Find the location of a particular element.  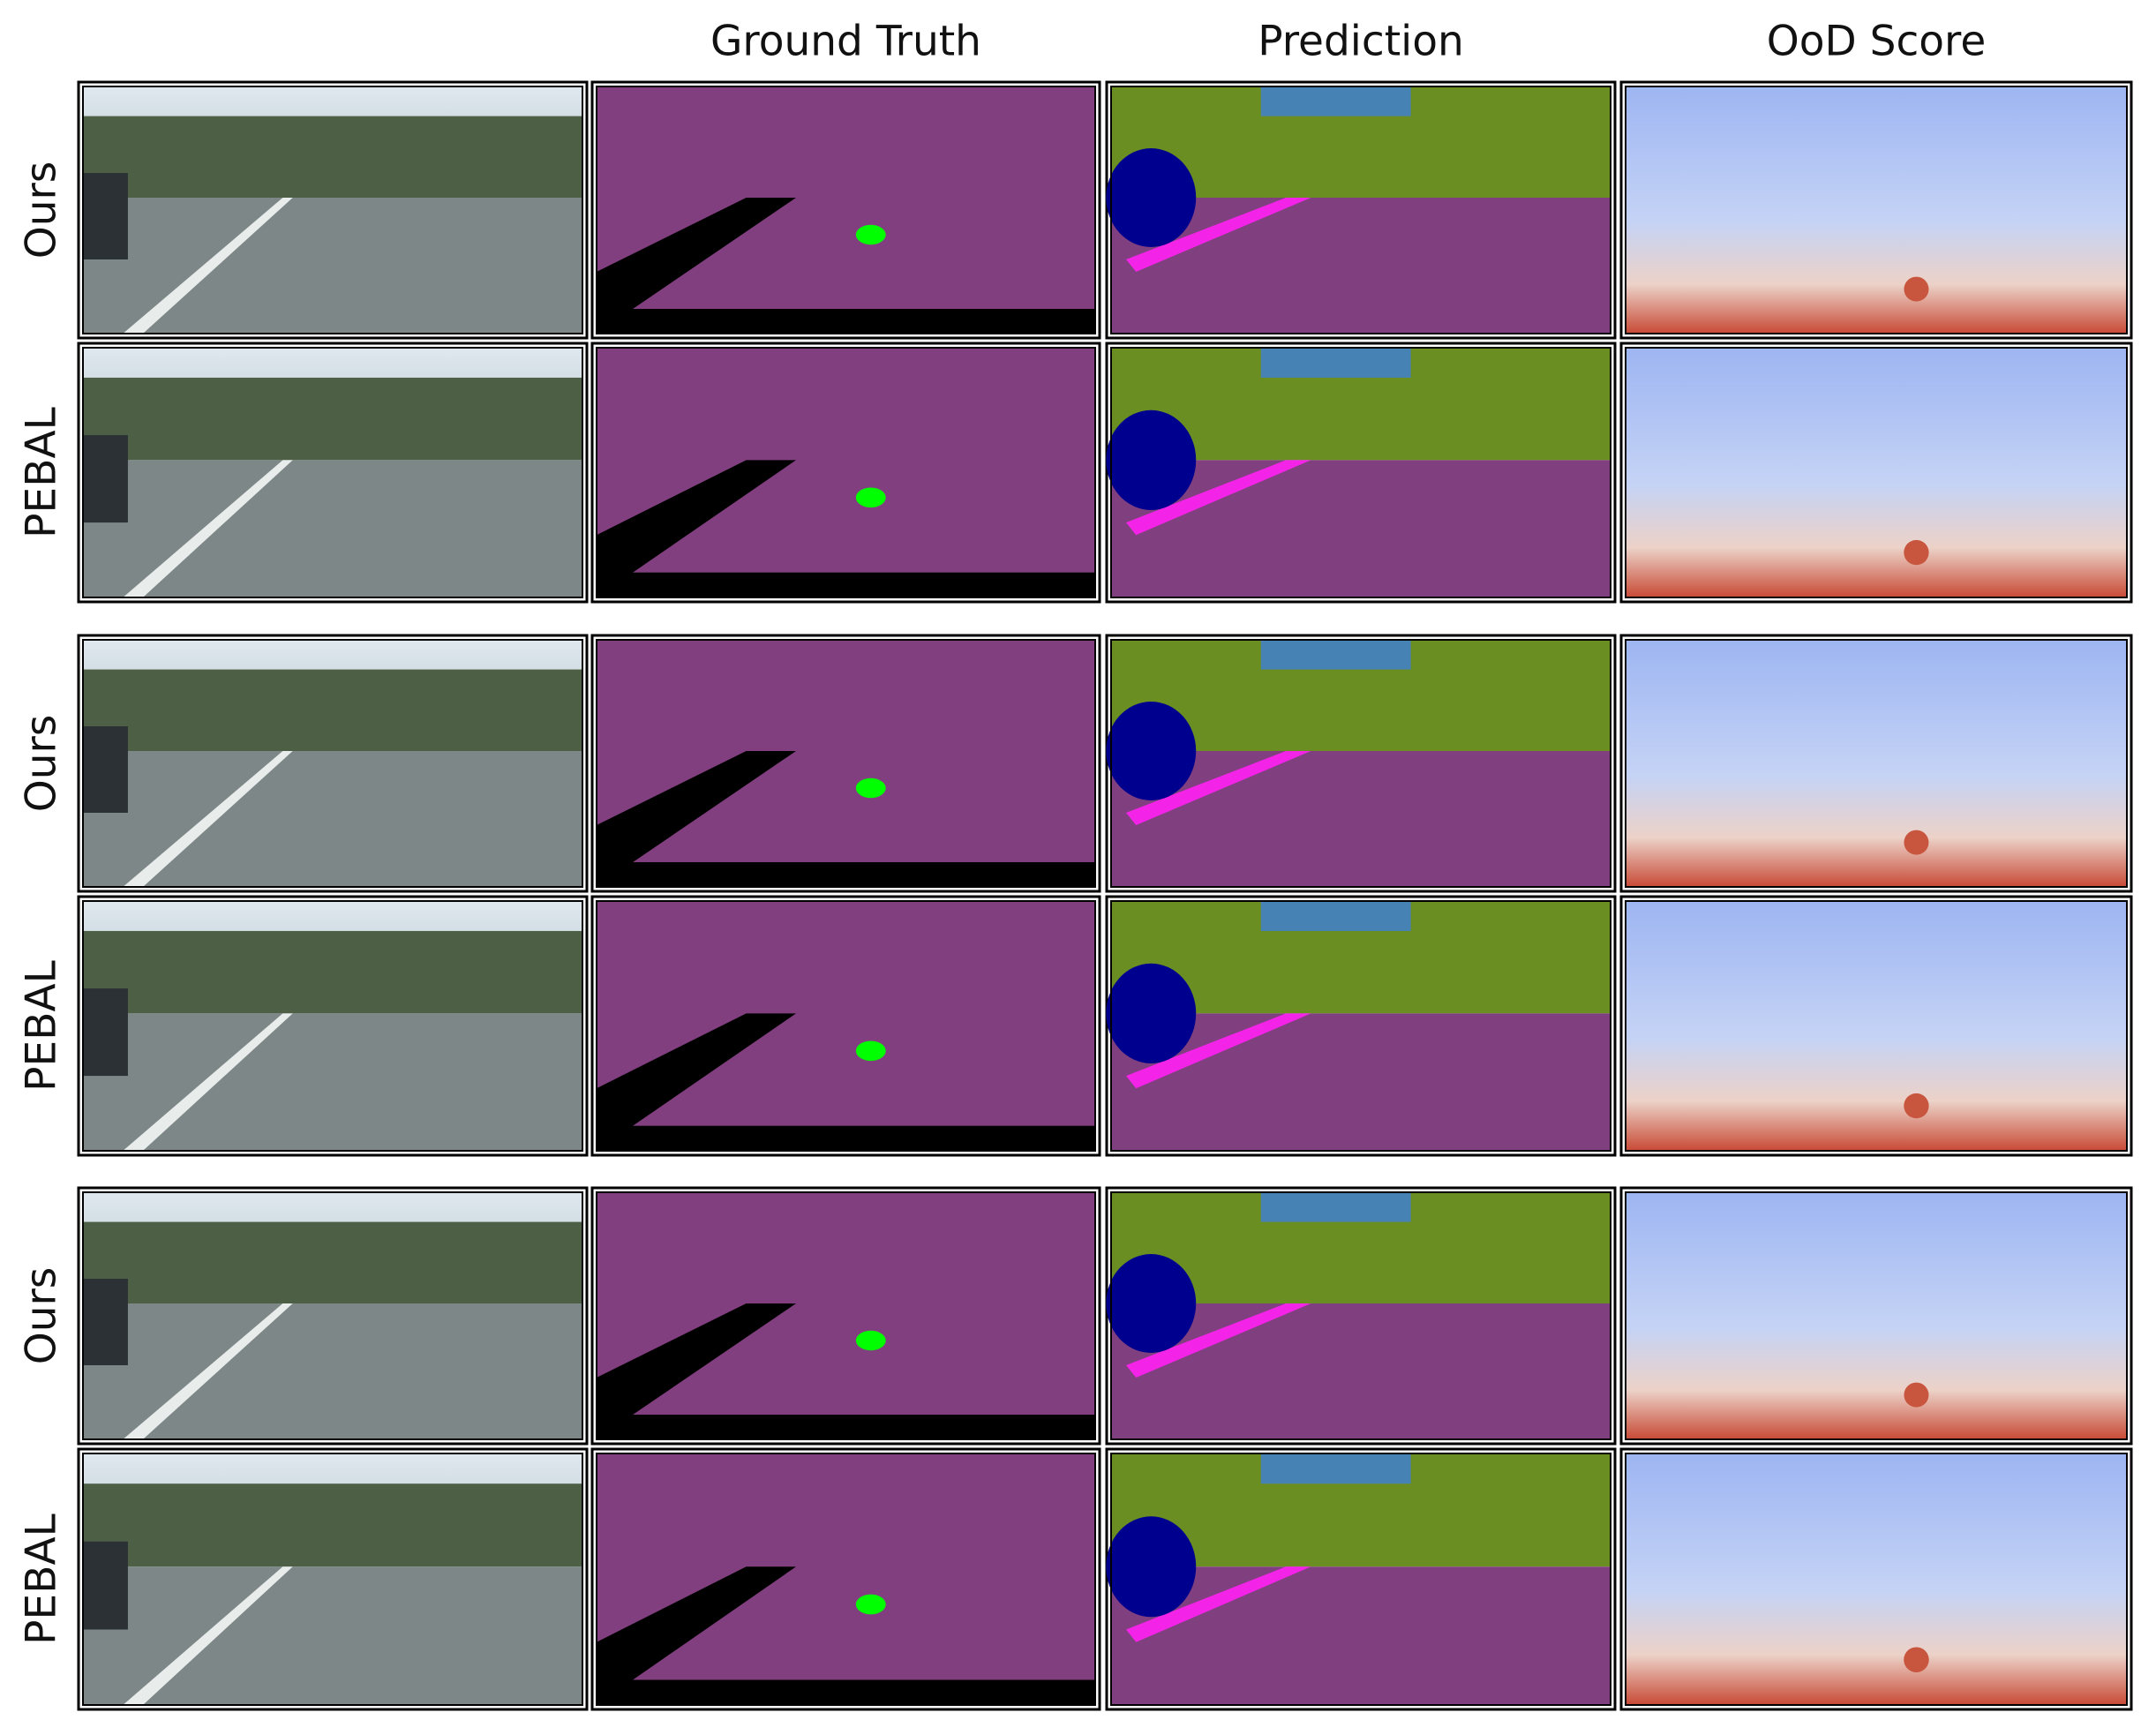

row-label: PEBAL is located at coordinates (42, 472).